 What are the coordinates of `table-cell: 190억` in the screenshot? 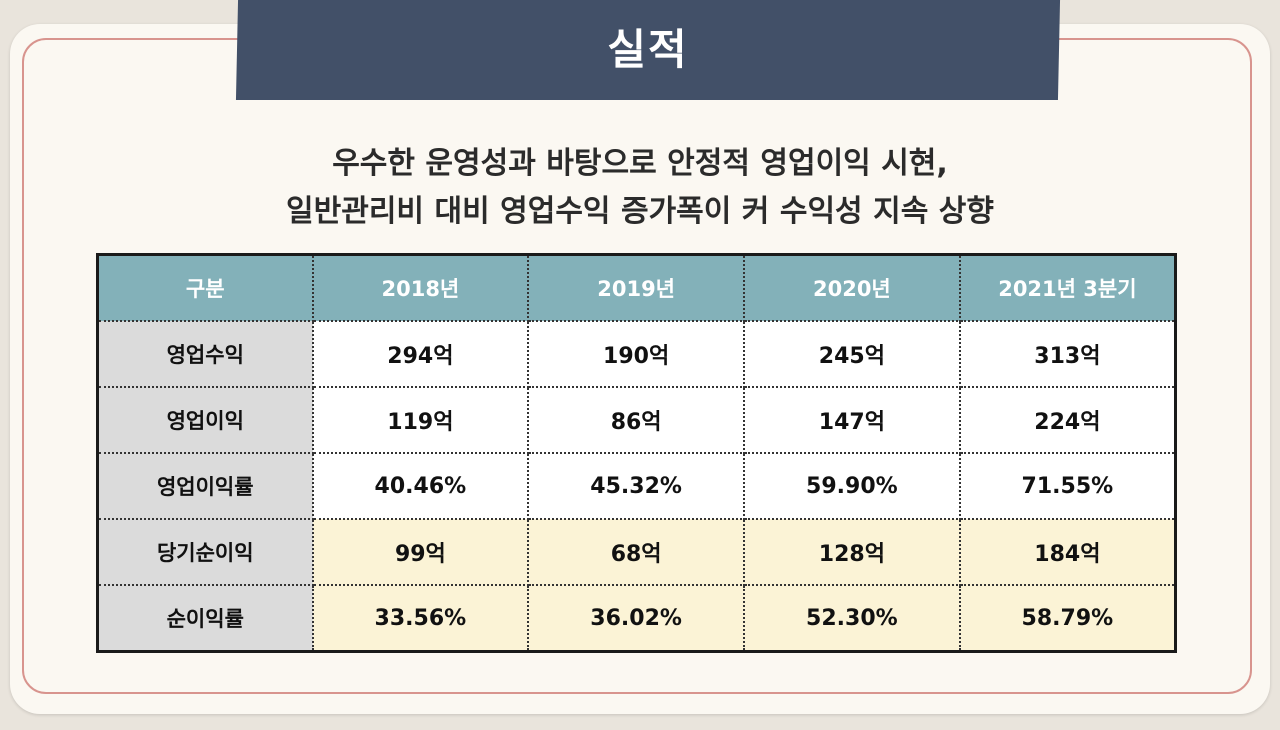 It's located at (636, 354).